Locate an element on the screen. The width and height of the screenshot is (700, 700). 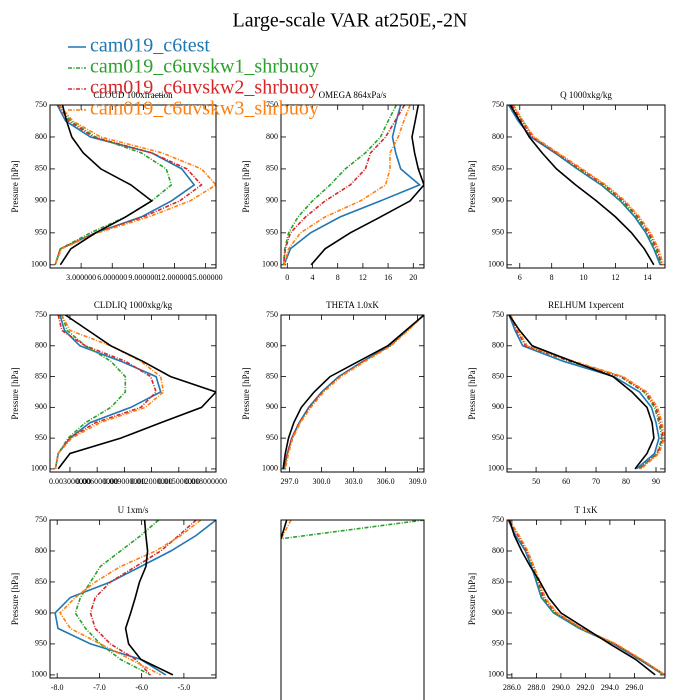
x-tick-label: 288.0 is located at coordinates (536, 687).